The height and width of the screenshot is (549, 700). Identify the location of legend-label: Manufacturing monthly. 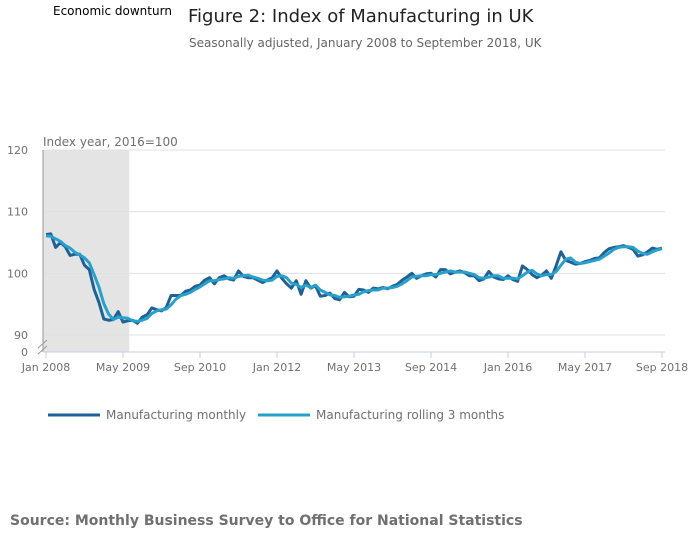
(176, 415).